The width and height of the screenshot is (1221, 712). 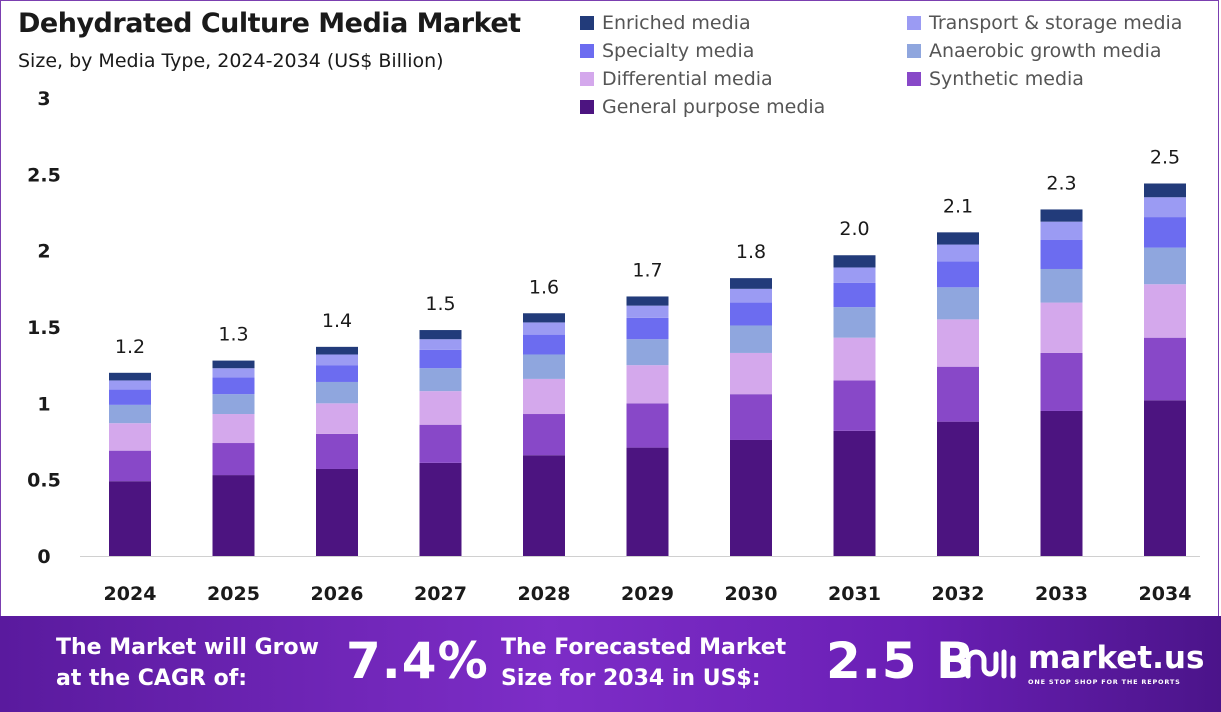 I want to click on legend-item-specialty: Specialty media, so click(x=667, y=51).